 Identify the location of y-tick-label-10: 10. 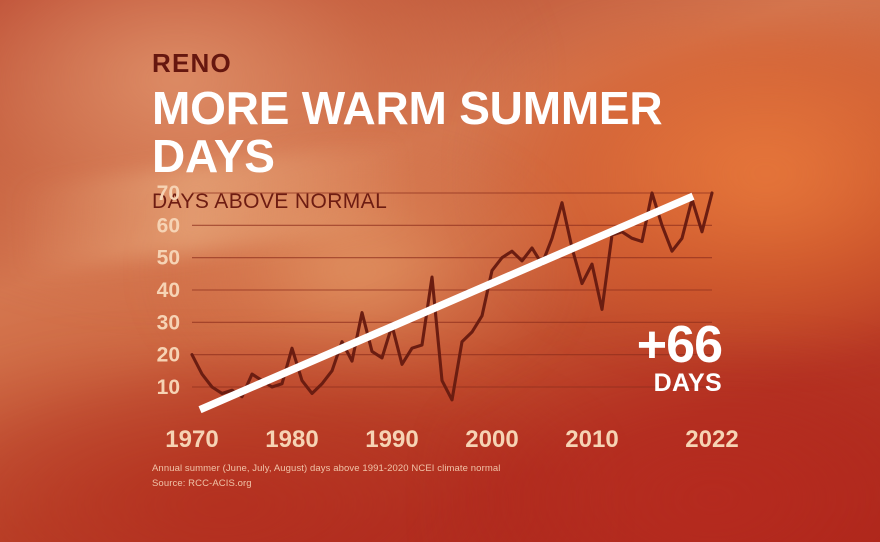
(168, 387).